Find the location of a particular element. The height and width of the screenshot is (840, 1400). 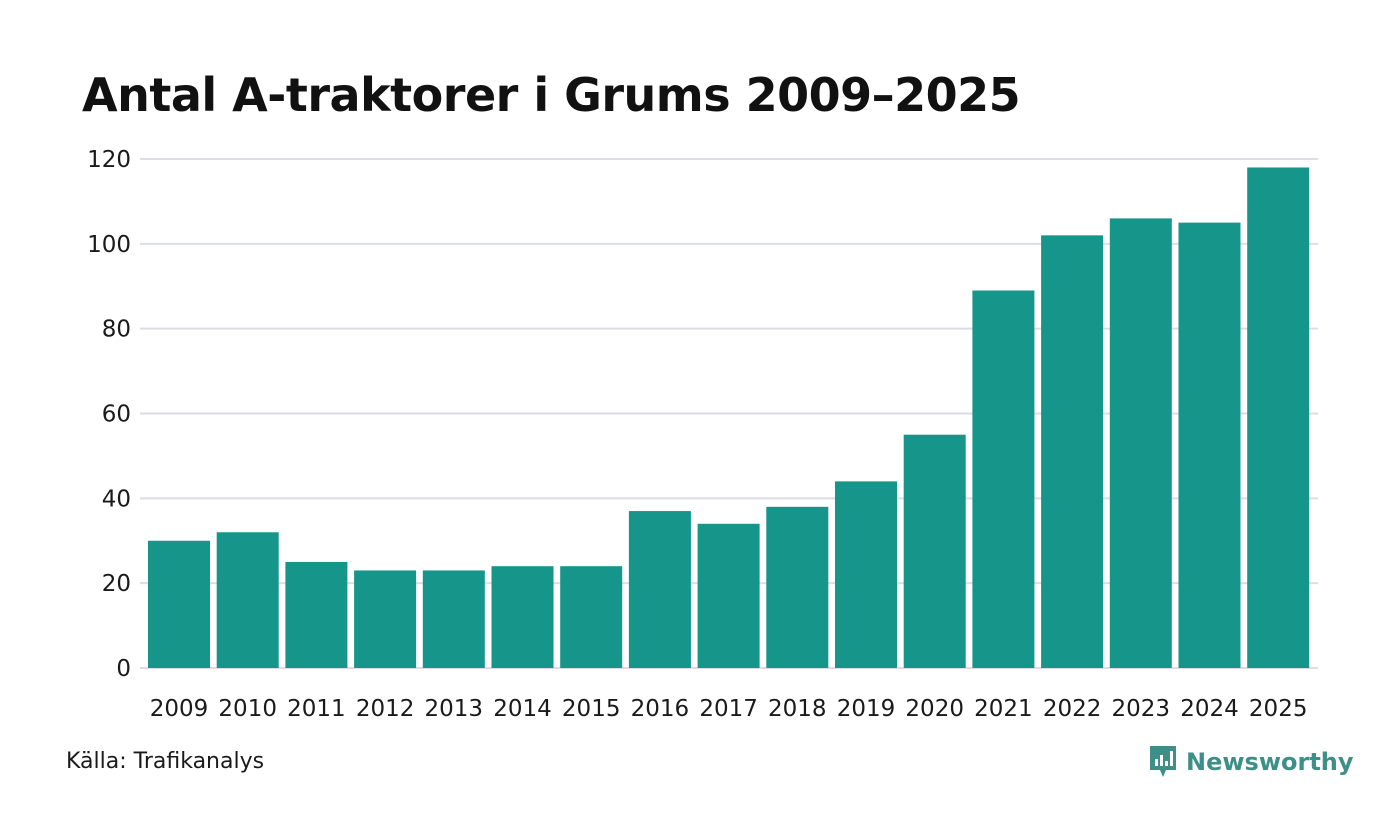

x-tick-label: 2024 is located at coordinates (1209, 709).